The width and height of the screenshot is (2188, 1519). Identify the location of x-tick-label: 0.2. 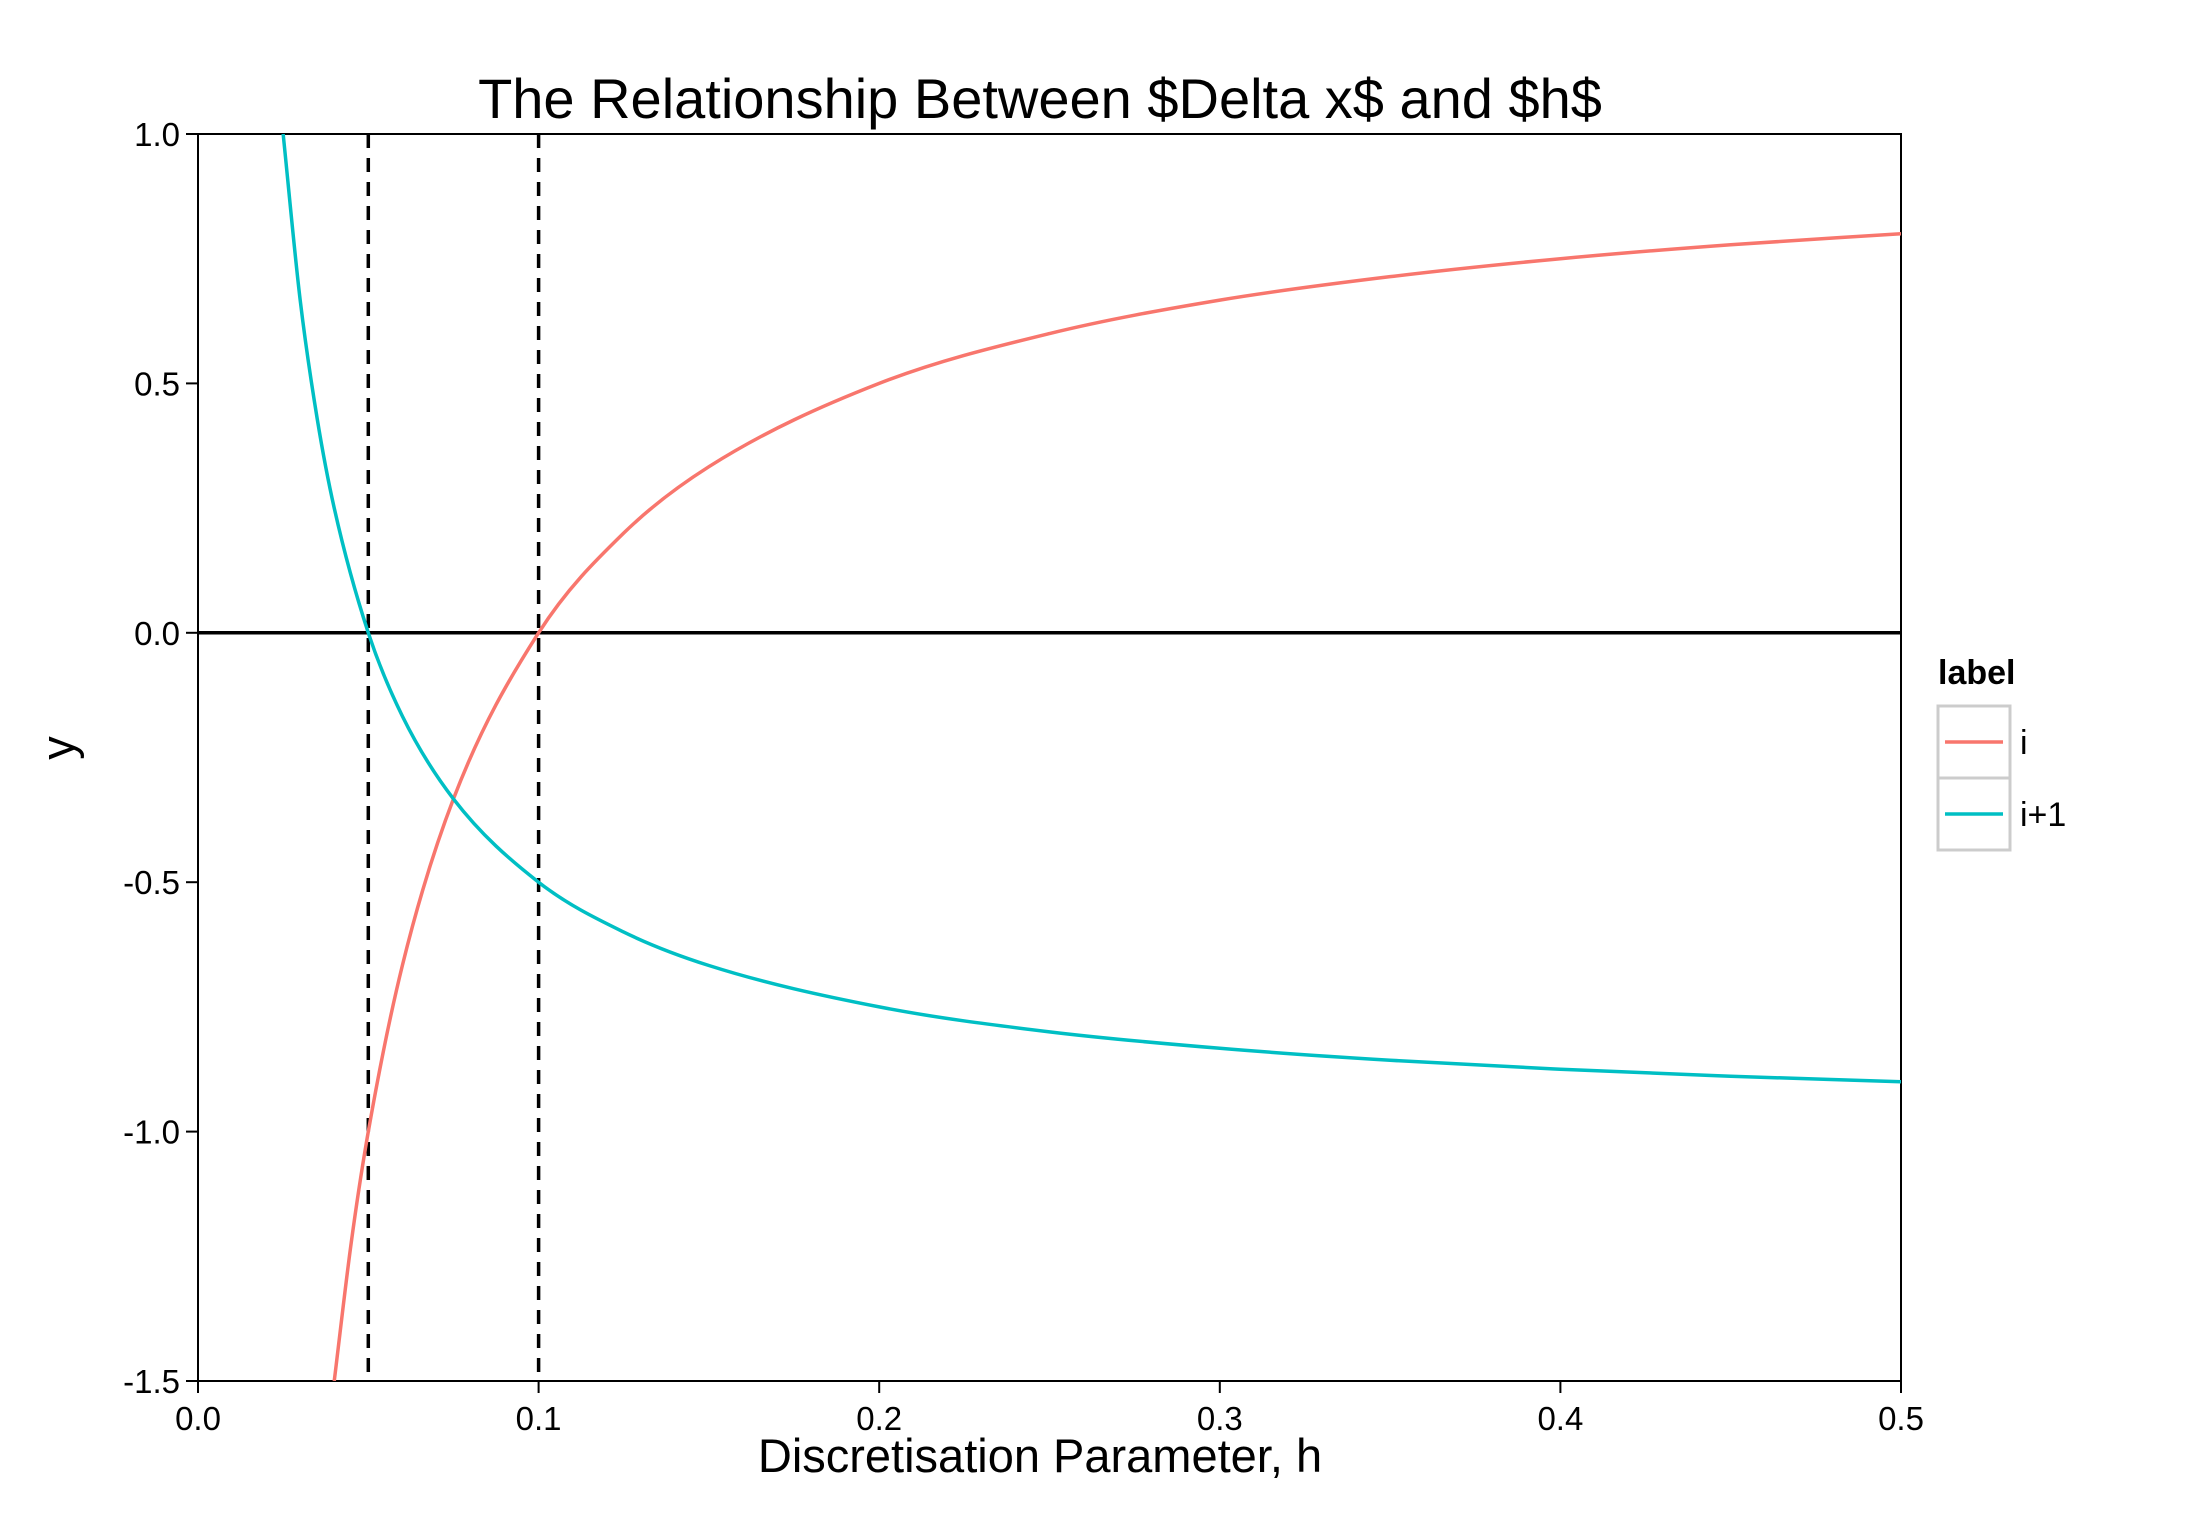
(879, 1418).